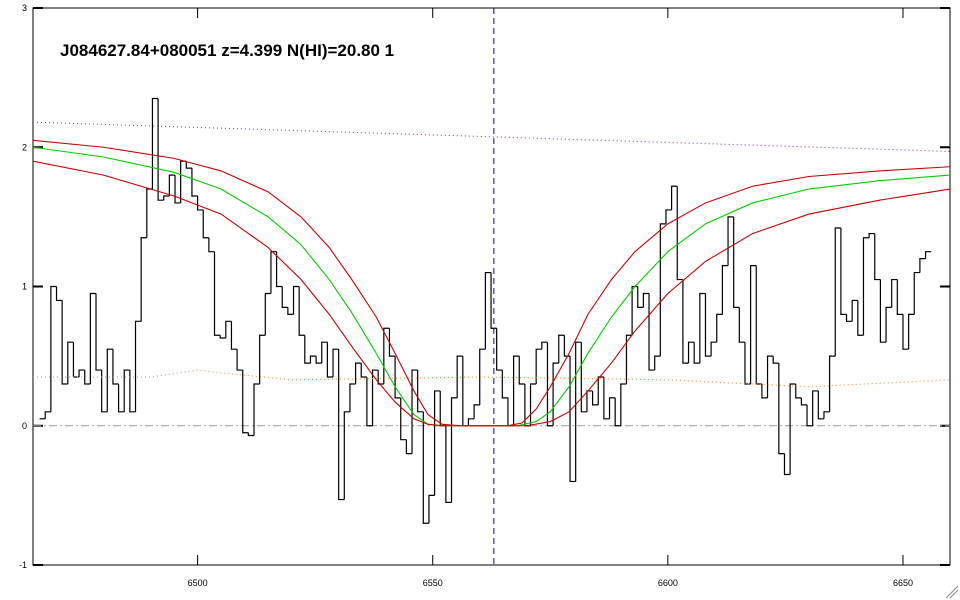 Image resolution: width=960 pixels, height=600 pixels. I want to click on resize-grip, so click(952, 592).